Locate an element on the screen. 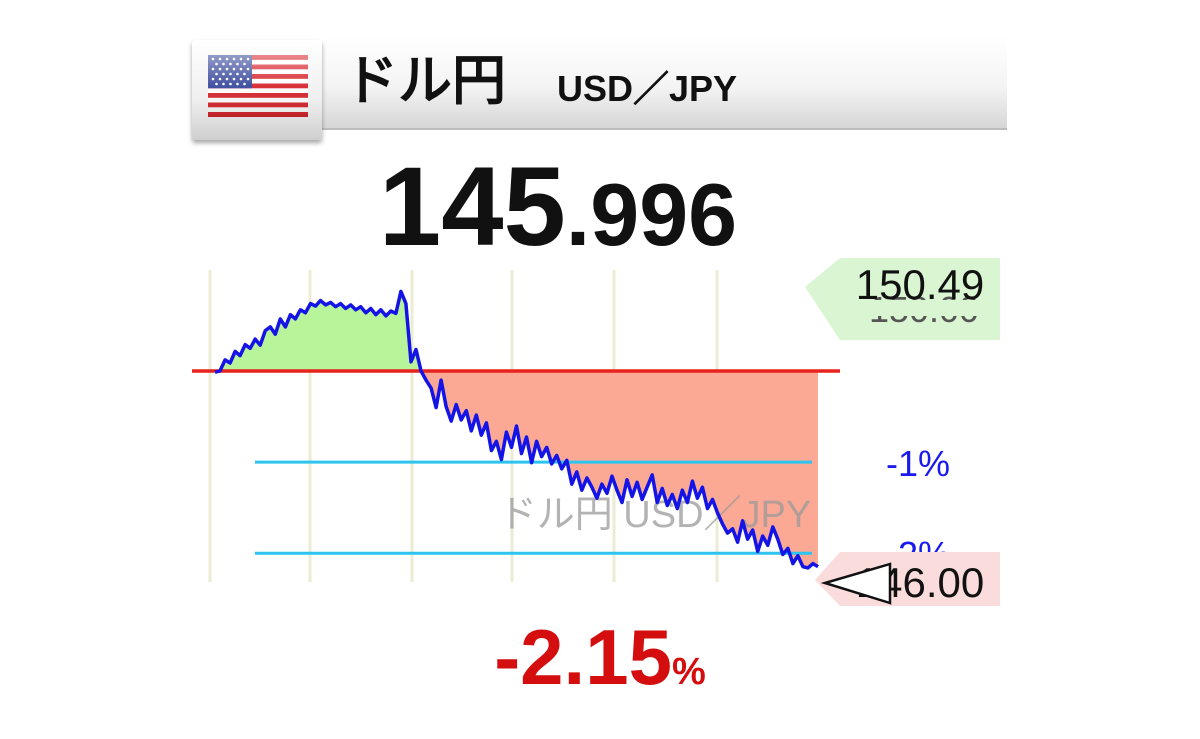 This screenshot has width=1200, height=739. high-tag-mask is located at coordinates (921, 308).